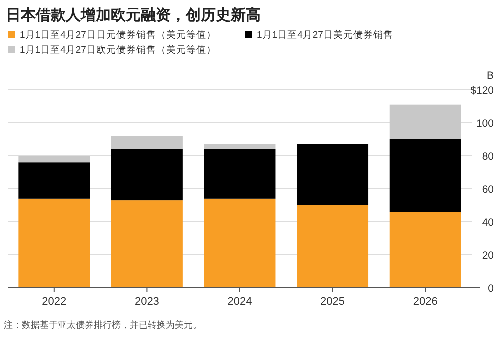  Describe the element at coordinates (490, 76) in the screenshot. I see `ylabel: B` at that location.